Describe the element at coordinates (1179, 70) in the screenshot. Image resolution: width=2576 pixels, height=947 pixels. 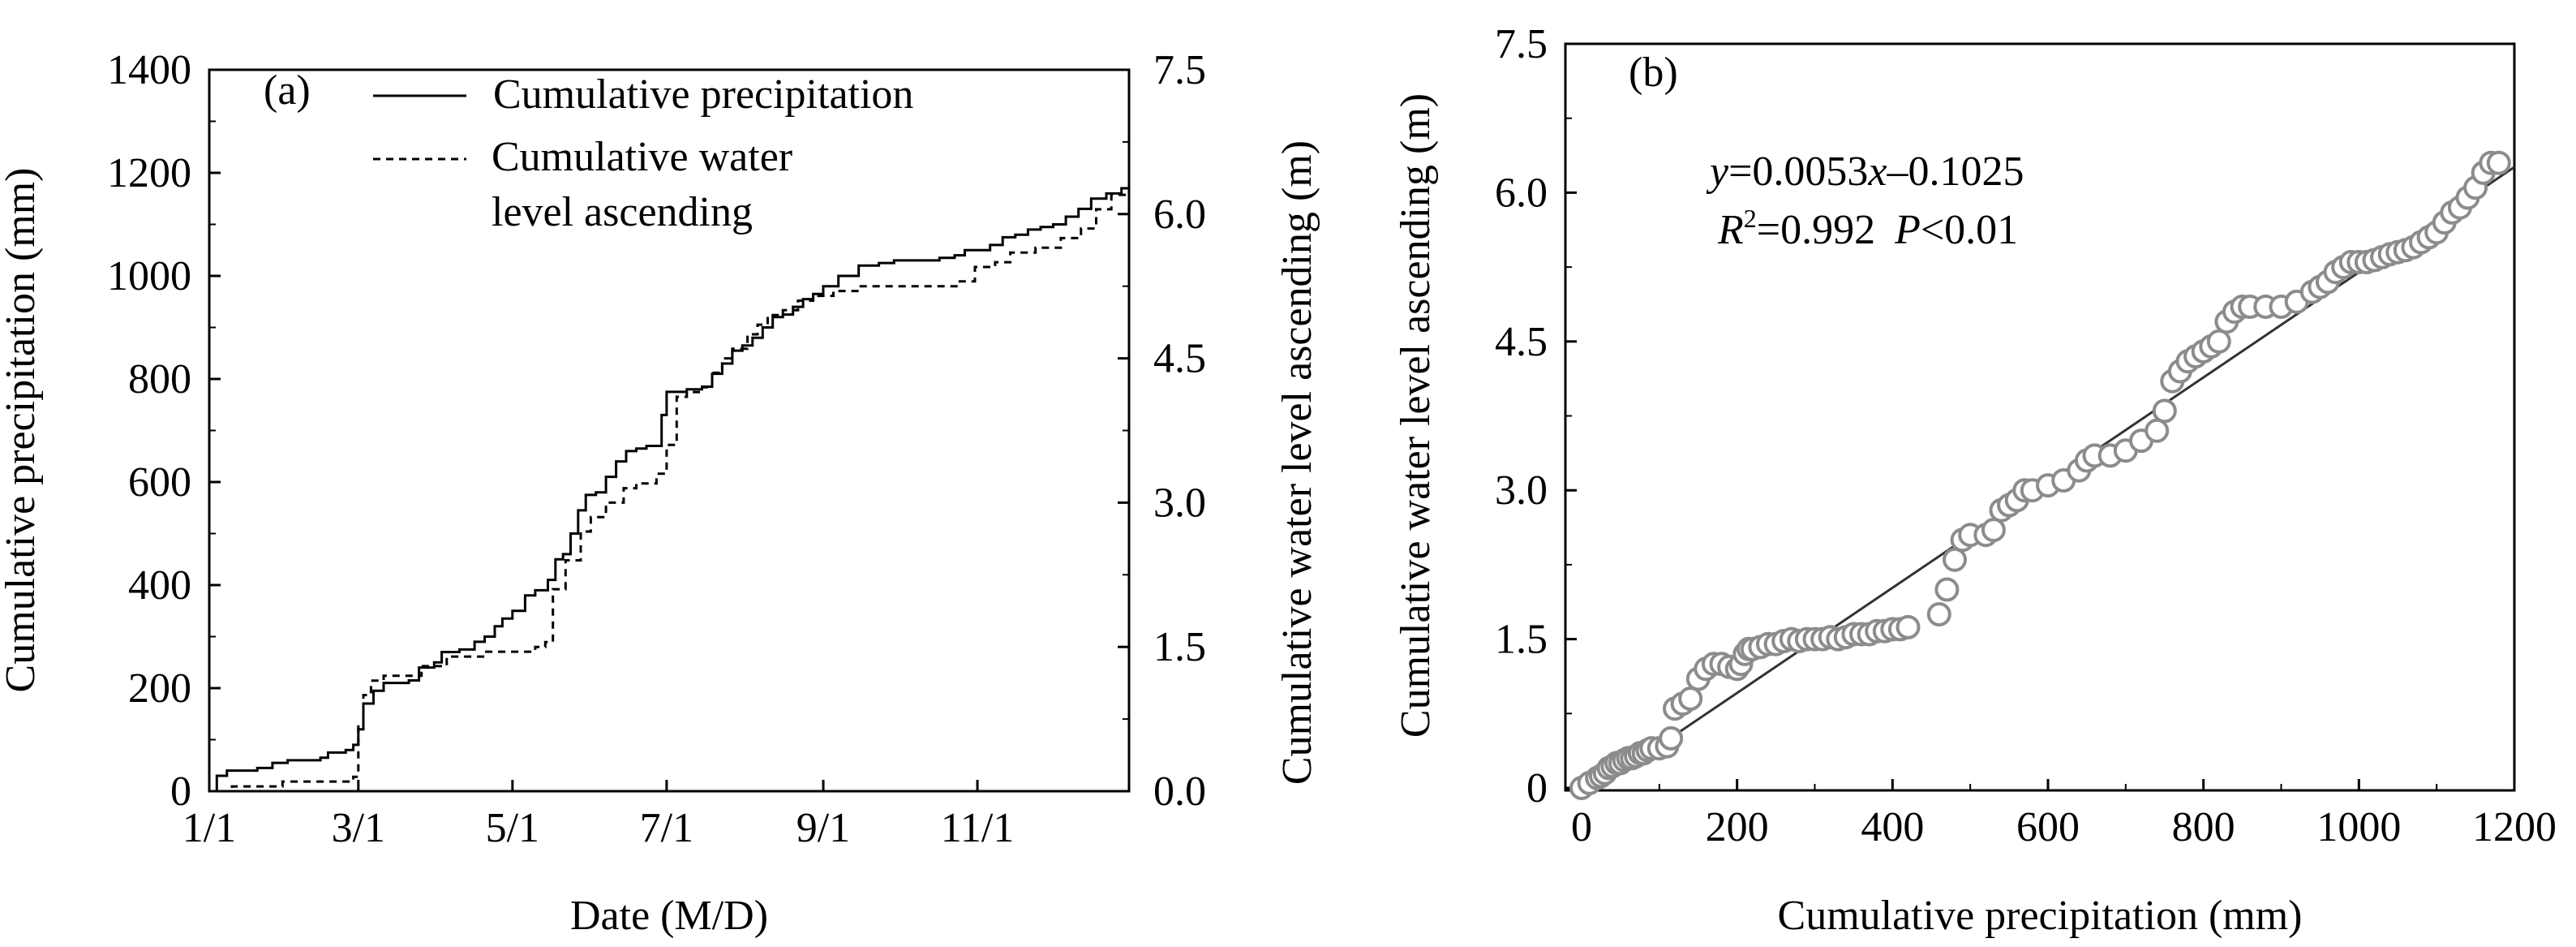
I see `panel-a-y-right-tick-label: 7.5` at that location.